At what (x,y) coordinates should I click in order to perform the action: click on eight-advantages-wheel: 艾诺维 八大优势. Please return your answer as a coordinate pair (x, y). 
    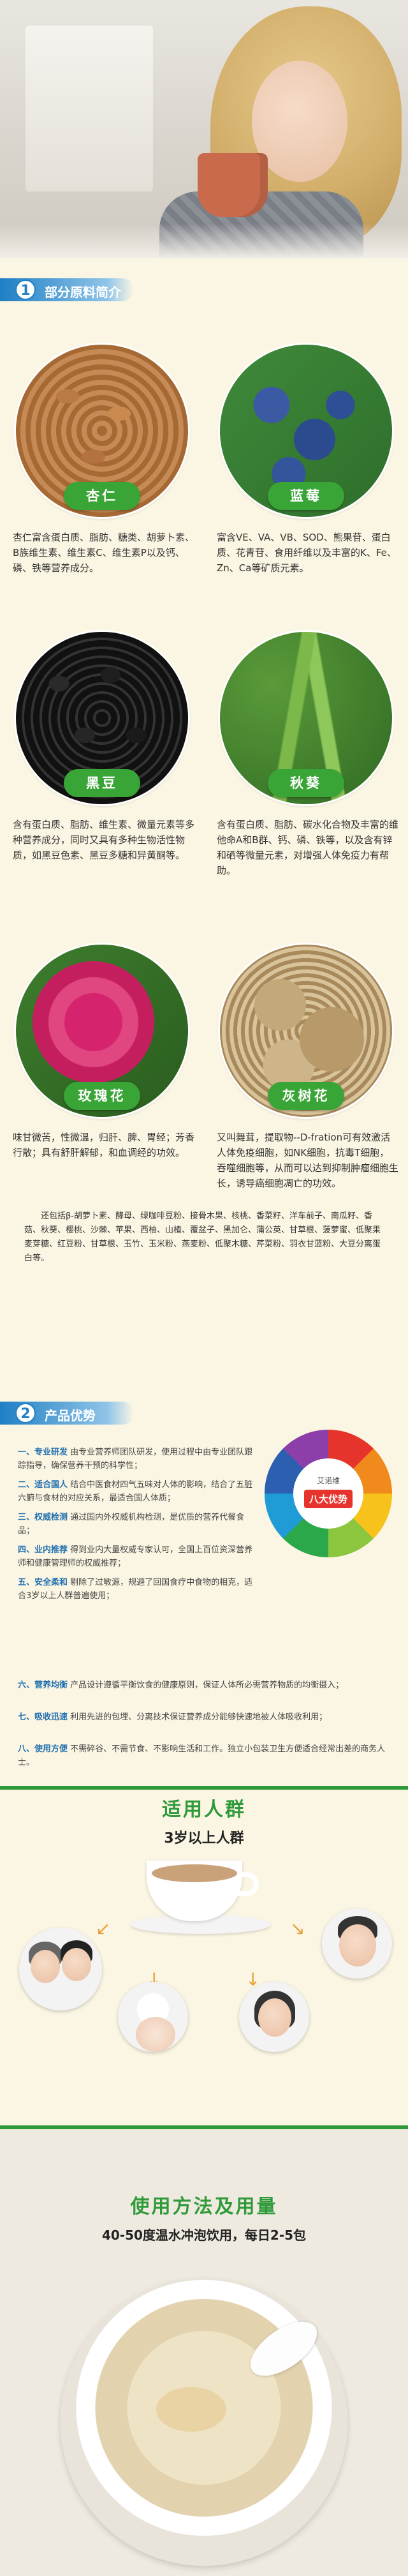
    Looking at the image, I should click on (328, 1493).